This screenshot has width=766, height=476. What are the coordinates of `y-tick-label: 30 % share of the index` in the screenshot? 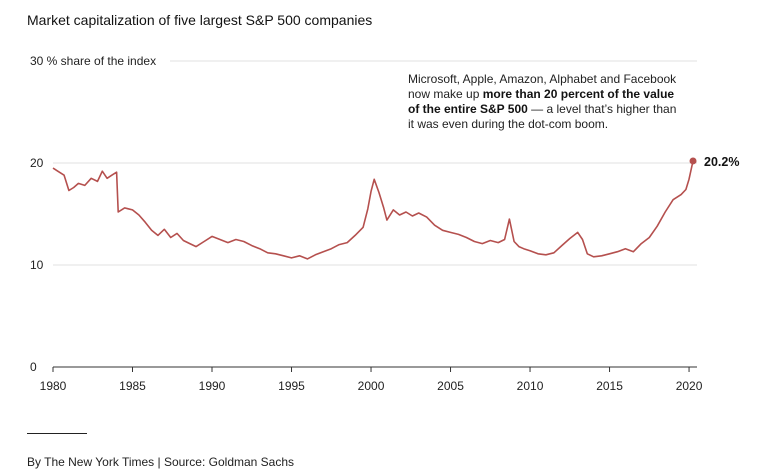 It's located at (93, 61).